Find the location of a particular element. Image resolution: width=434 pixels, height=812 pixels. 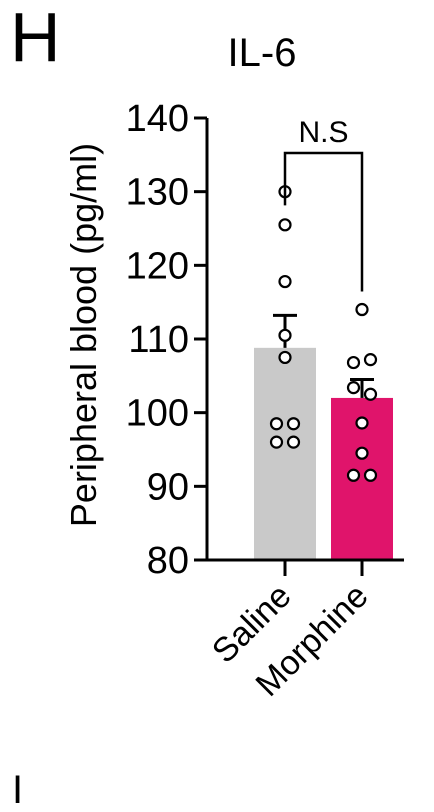

bar-saline is located at coordinates (285, 453).